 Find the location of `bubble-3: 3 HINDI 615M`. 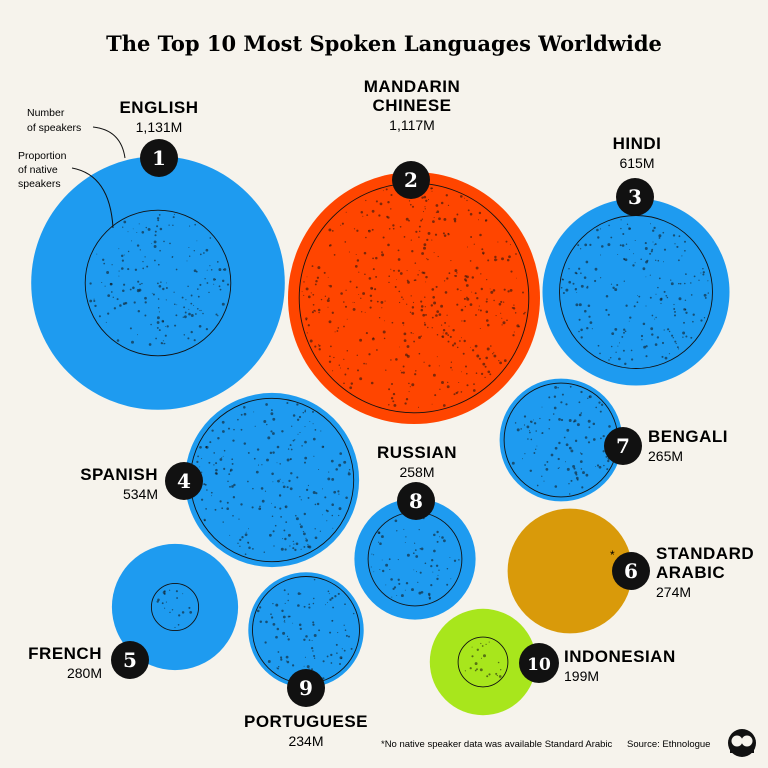

bubble-3: 3 HINDI 615M is located at coordinates (636, 260).